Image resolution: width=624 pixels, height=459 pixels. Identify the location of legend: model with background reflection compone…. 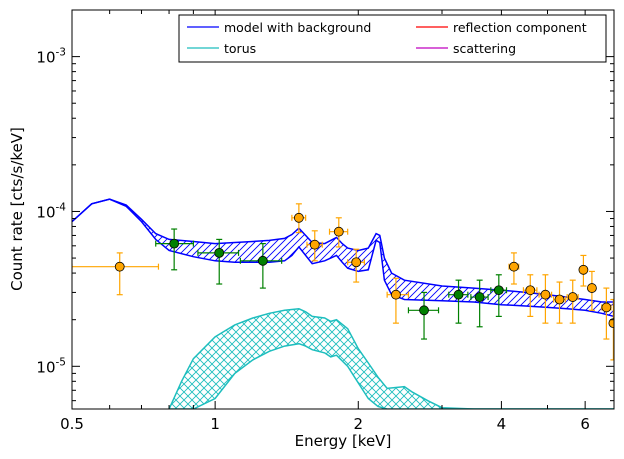
(392, 38).